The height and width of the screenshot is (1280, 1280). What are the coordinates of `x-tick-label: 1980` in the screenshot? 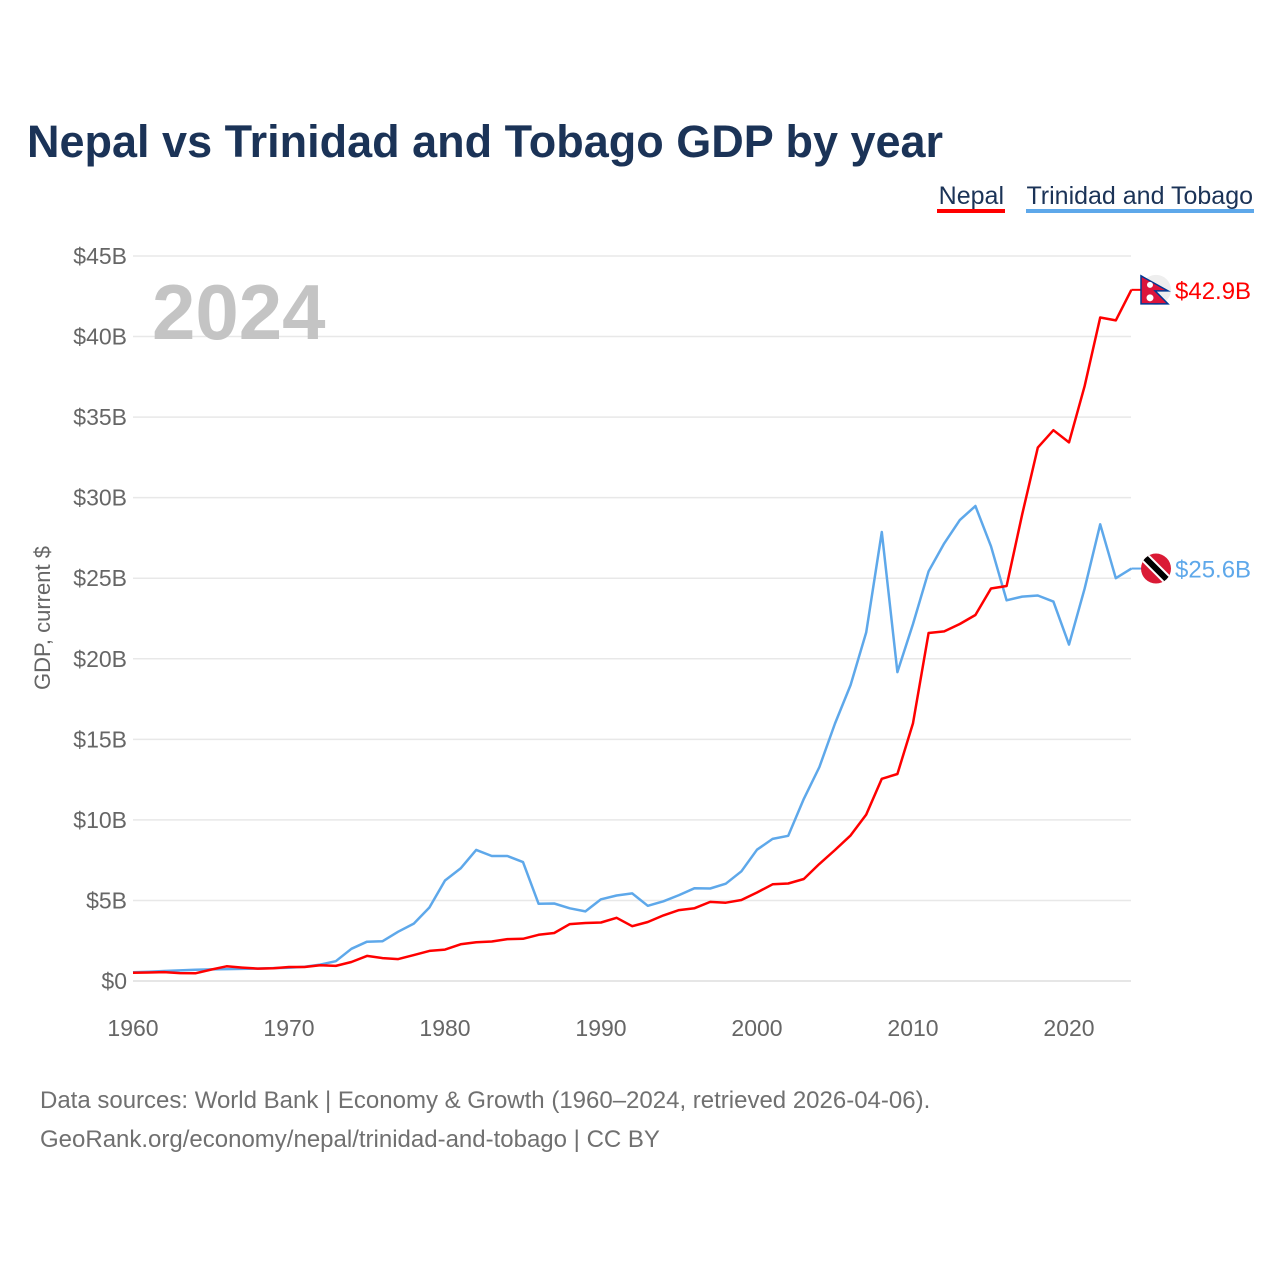 It's located at (444, 1028).